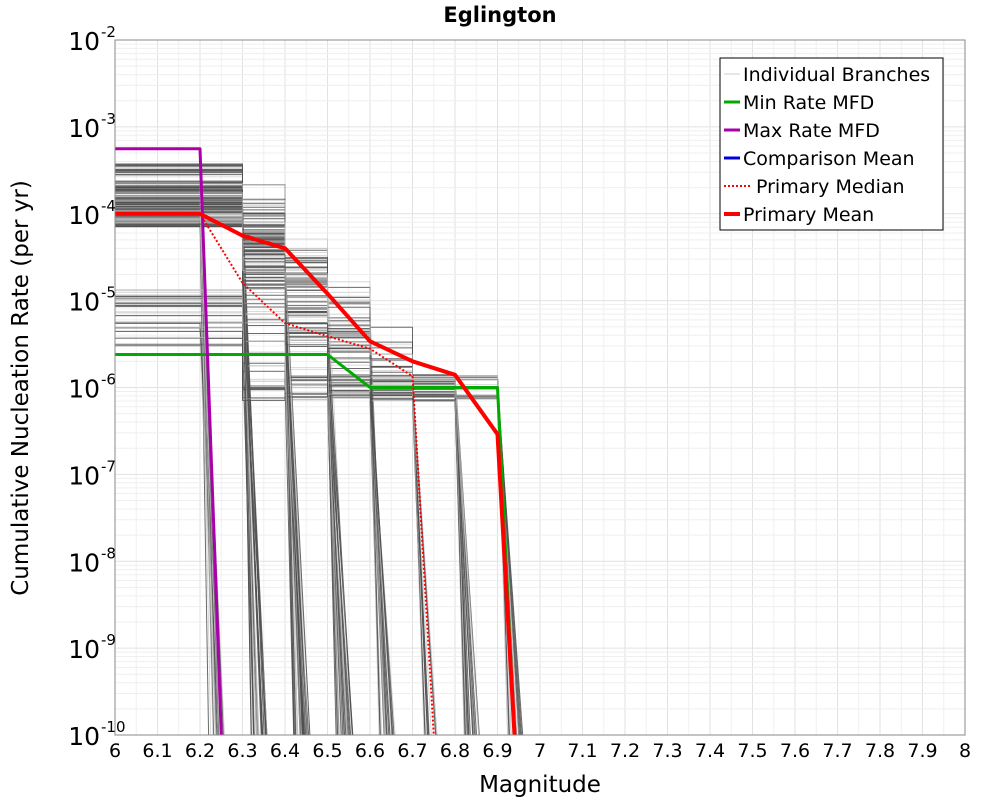 Image resolution: width=1000 pixels, height=800 pixels. I want to click on x-tick-label: 6.2, so click(200, 751).